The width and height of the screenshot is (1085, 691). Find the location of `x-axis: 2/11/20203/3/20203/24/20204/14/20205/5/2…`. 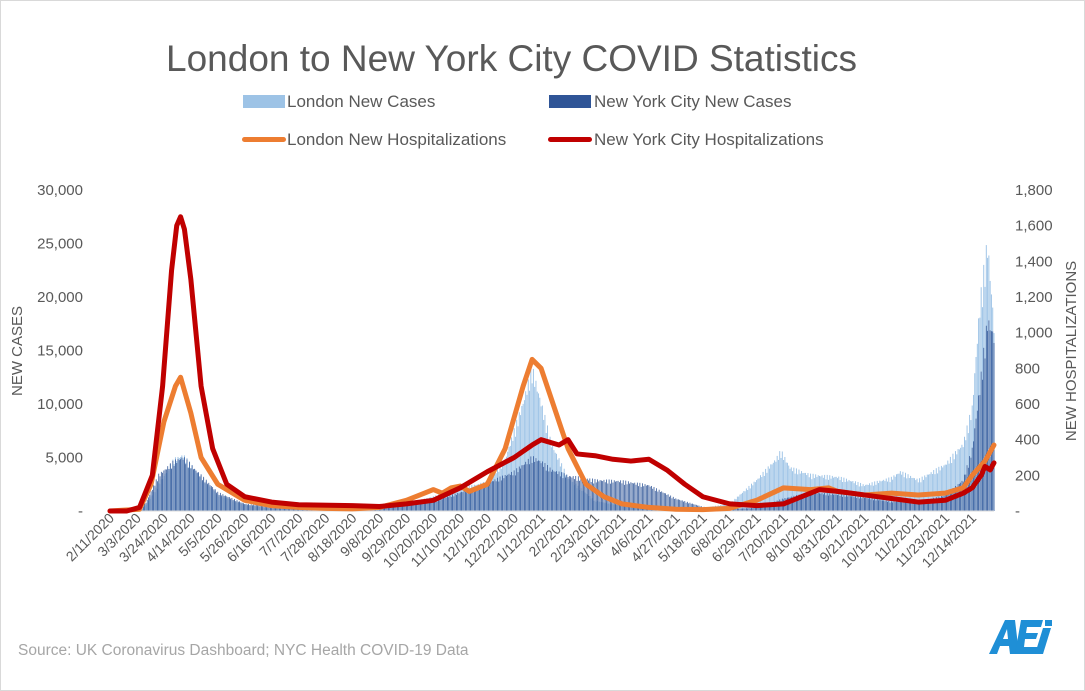

x-axis: 2/11/20203/3/20203/24/20204/14/20205/5/2… is located at coordinates (520, 540).